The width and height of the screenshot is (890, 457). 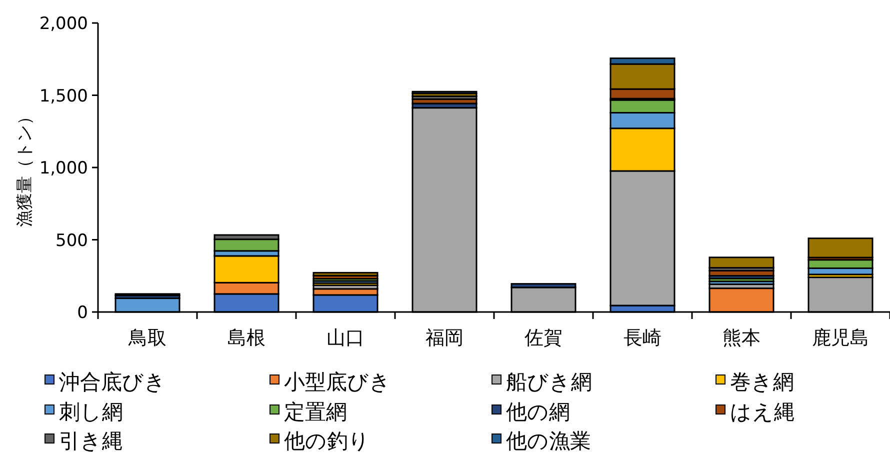 What do you see at coordinates (345, 338) in the screenshot?
I see `x-tick-label: 山口` at bounding box center [345, 338].